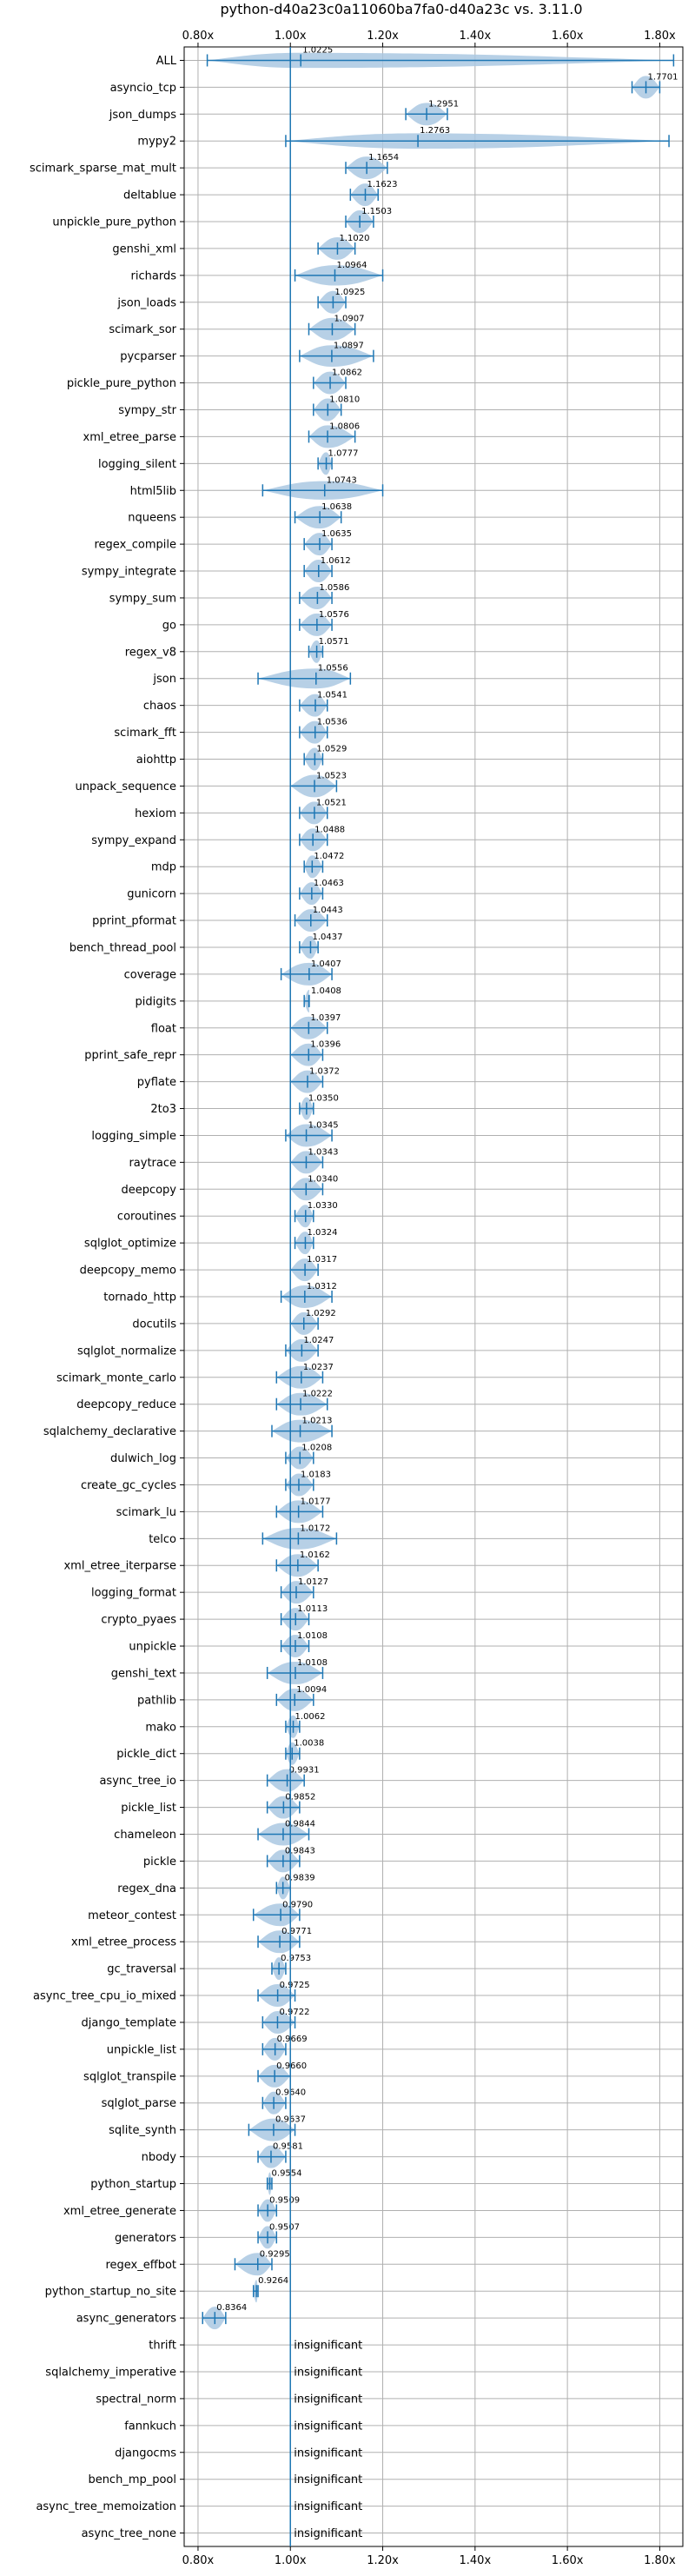  What do you see at coordinates (140, 2265) in the screenshot?
I see `y-tick-label: regex_effbot` at bounding box center [140, 2265].